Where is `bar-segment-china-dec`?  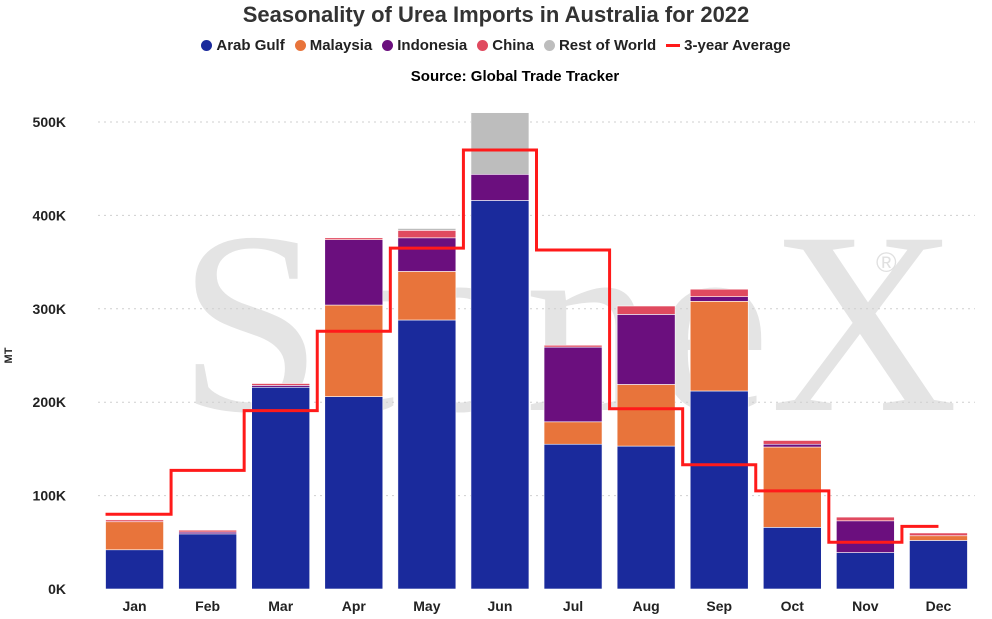 bar-segment-china-dec is located at coordinates (938, 534).